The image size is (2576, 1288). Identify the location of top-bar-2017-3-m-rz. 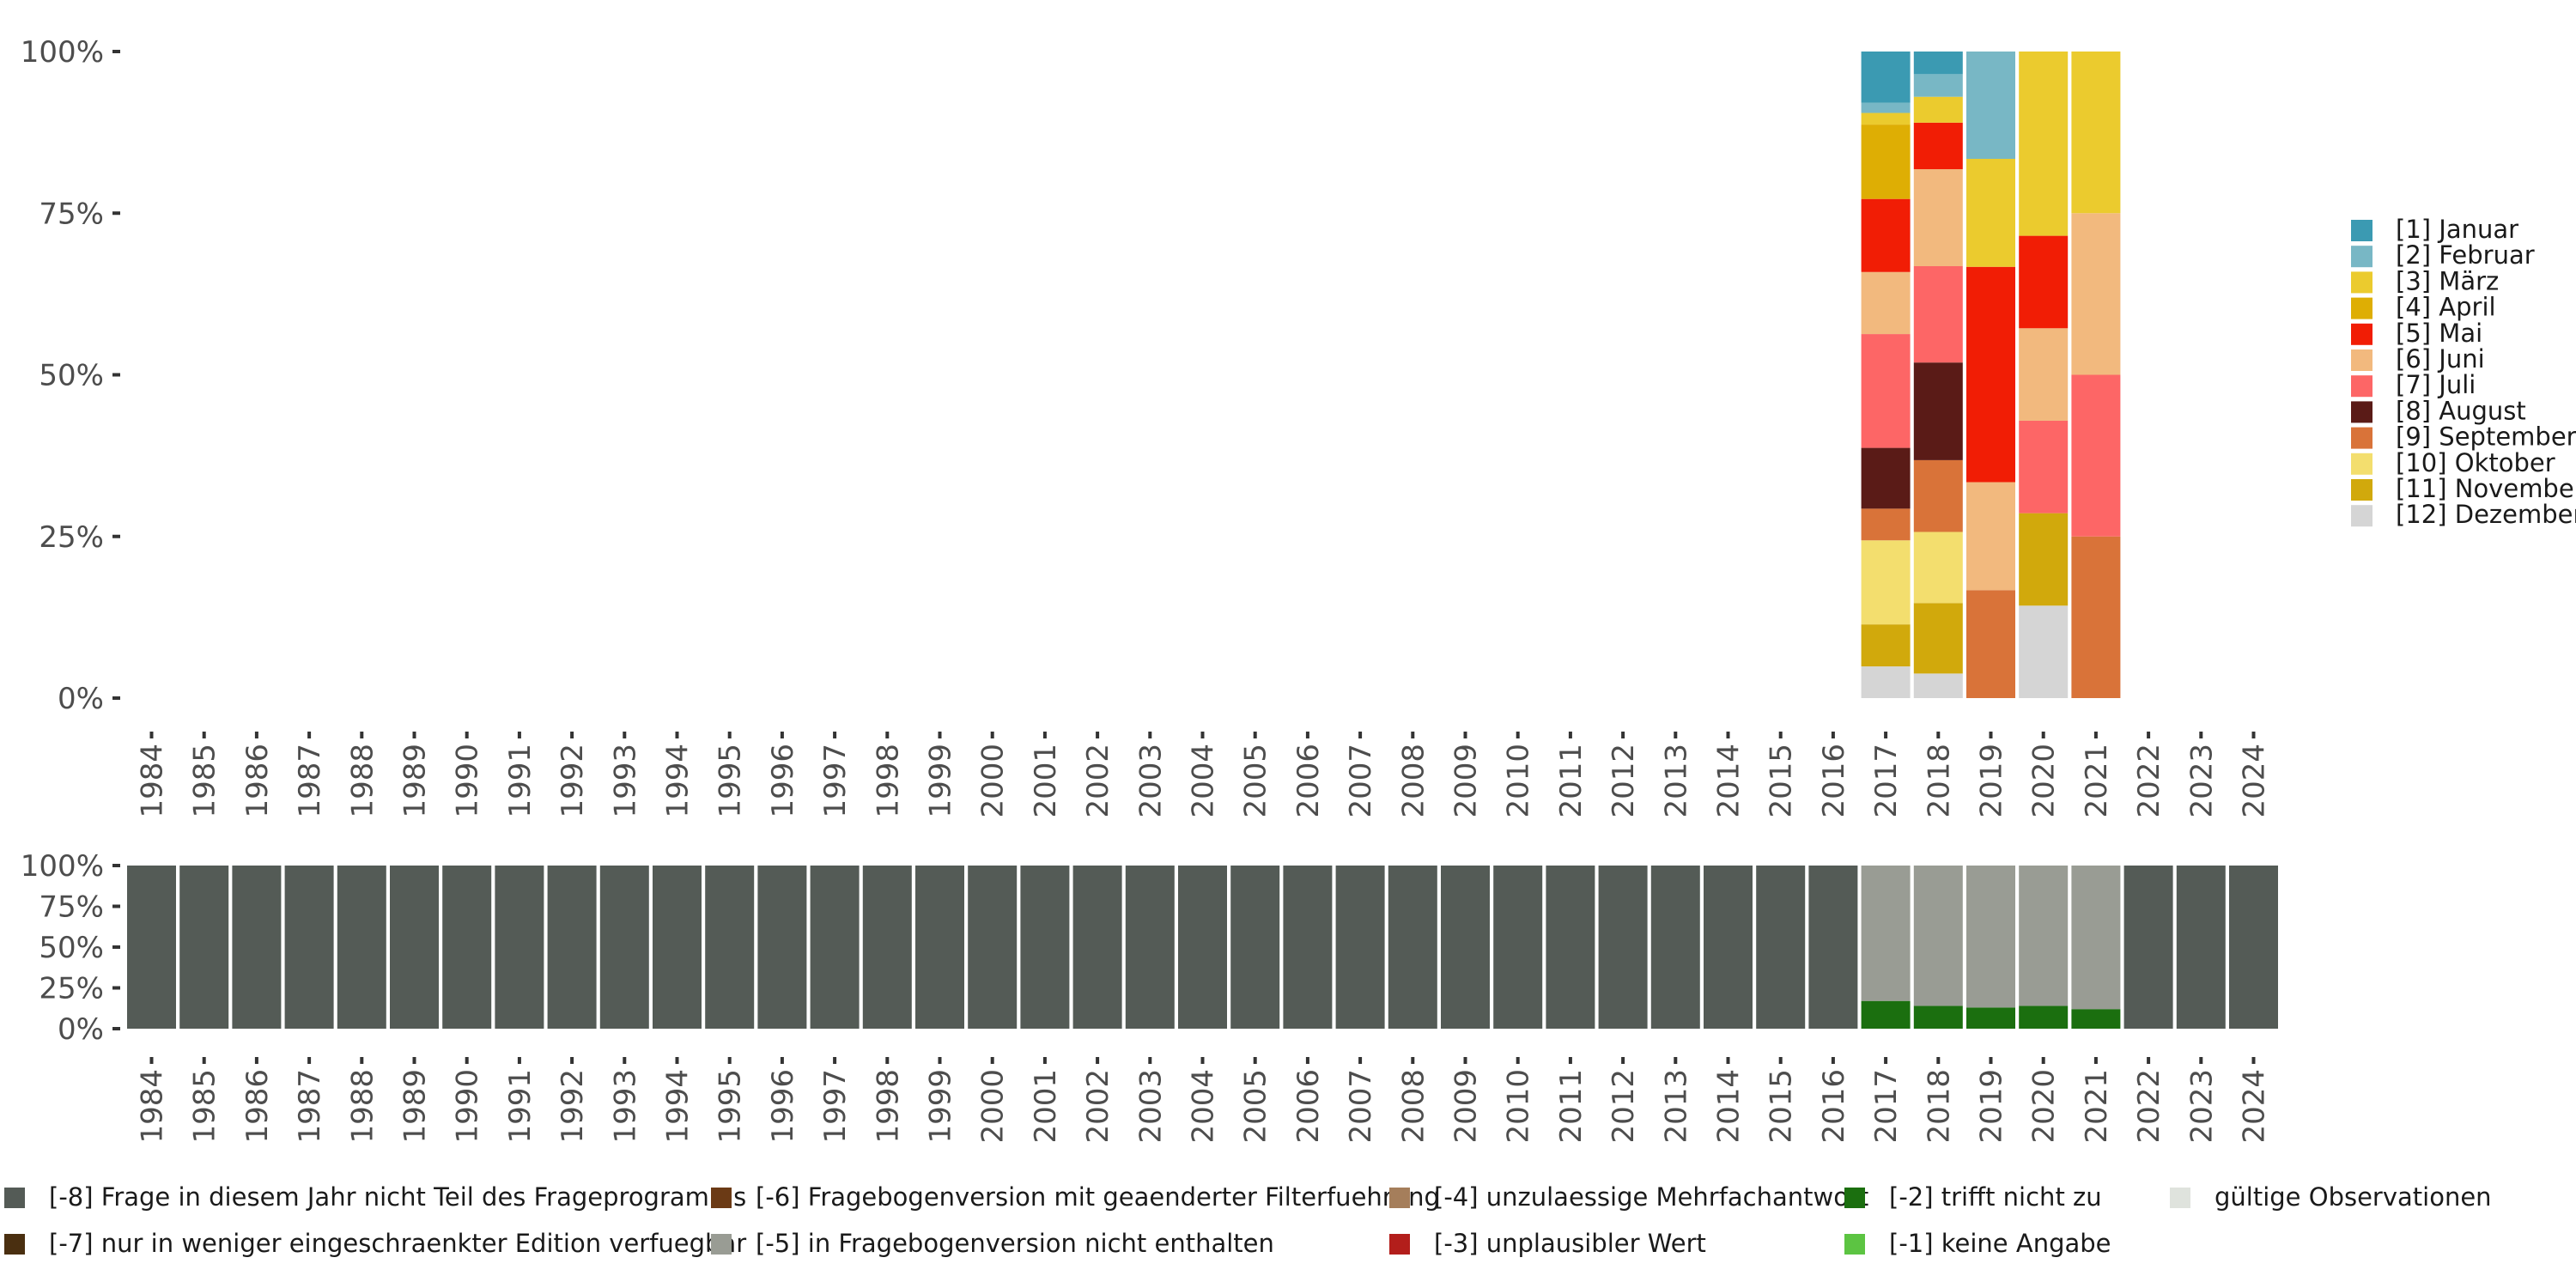
(1886, 118).